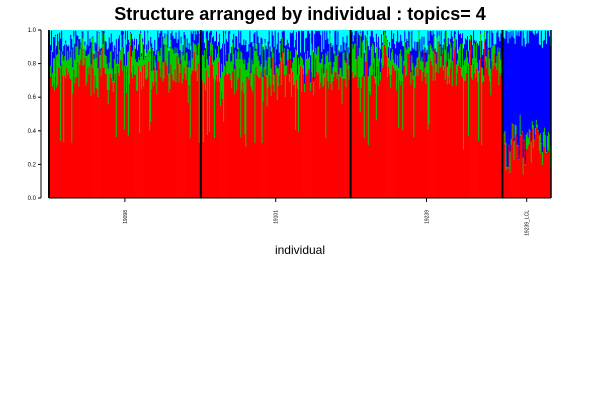 The width and height of the screenshot is (600, 400). I want to click on y-tick-label: 0.4, so click(32, 132).